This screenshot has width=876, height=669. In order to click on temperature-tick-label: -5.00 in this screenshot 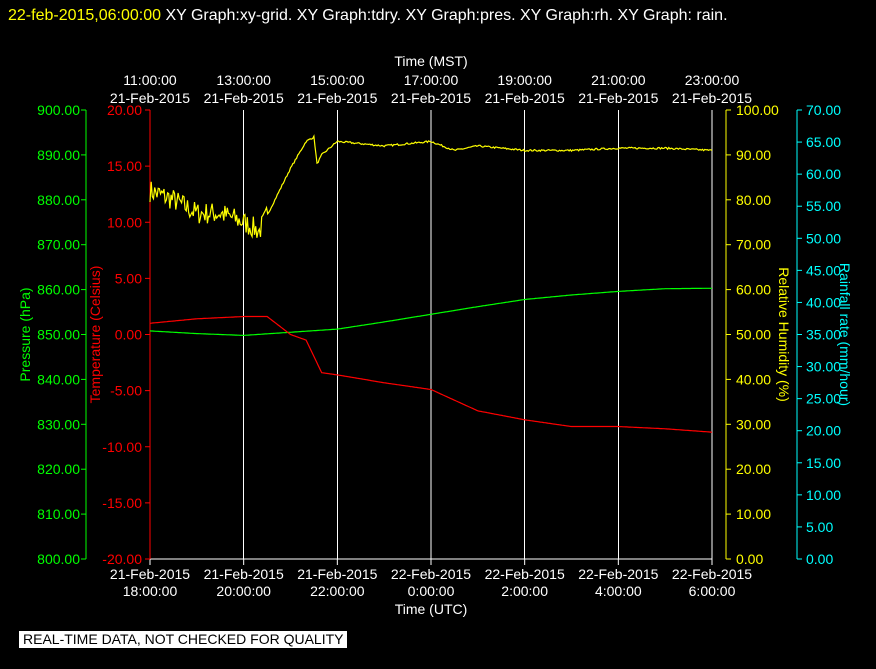, I will do `click(126, 391)`.